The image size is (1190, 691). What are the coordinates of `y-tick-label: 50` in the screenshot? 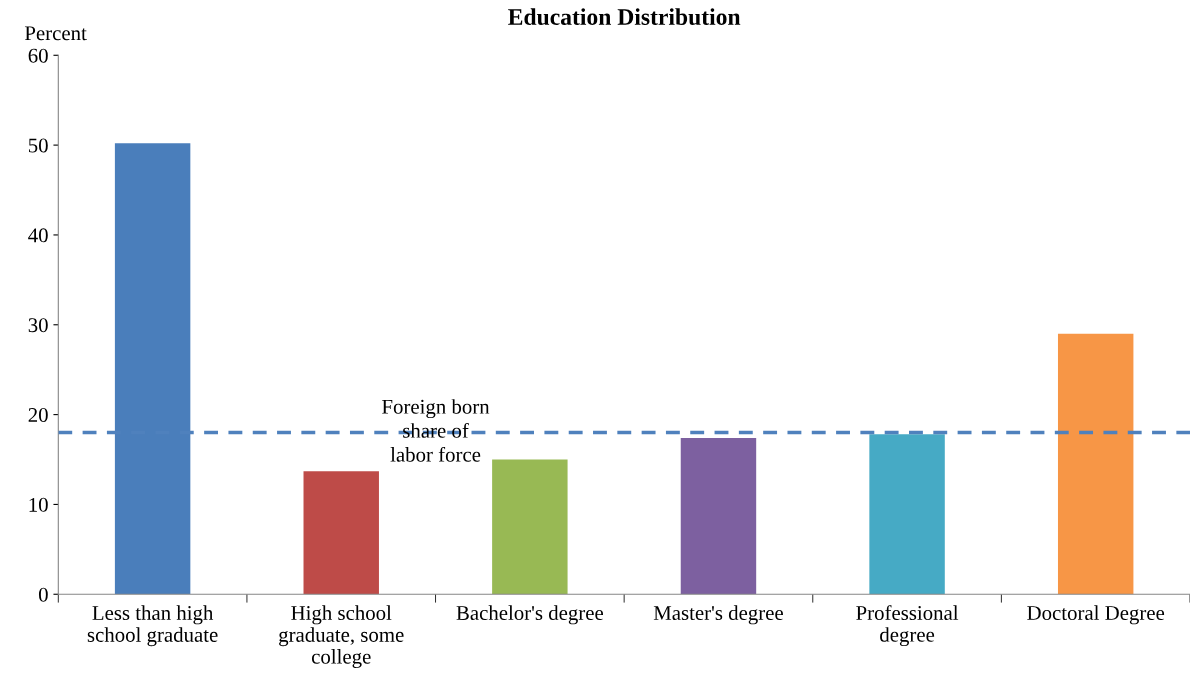 It's located at (38, 145).